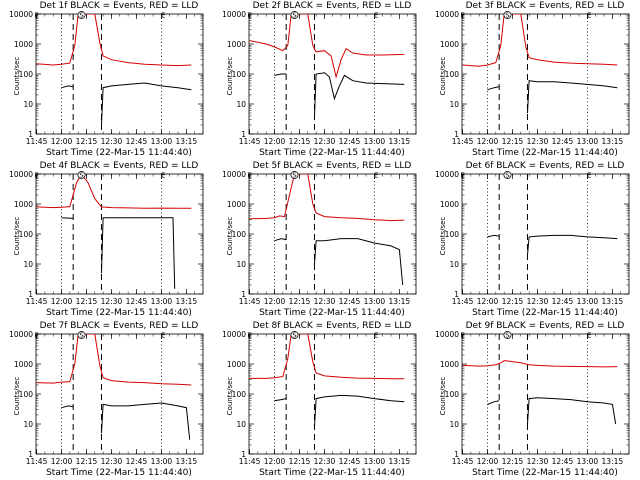 This screenshot has width=640, height=480. Describe the element at coordinates (332, 166) in the screenshot. I see `panel-title: Det 5f BLACK = Events, RED = LLD` at that location.